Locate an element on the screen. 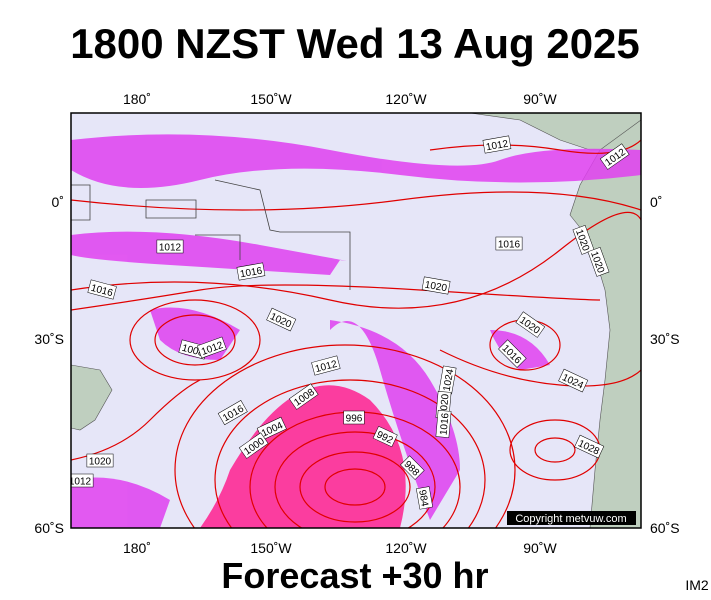 The width and height of the screenshot is (711, 600). isobar-label-text: 1024 is located at coordinates (449, 380).